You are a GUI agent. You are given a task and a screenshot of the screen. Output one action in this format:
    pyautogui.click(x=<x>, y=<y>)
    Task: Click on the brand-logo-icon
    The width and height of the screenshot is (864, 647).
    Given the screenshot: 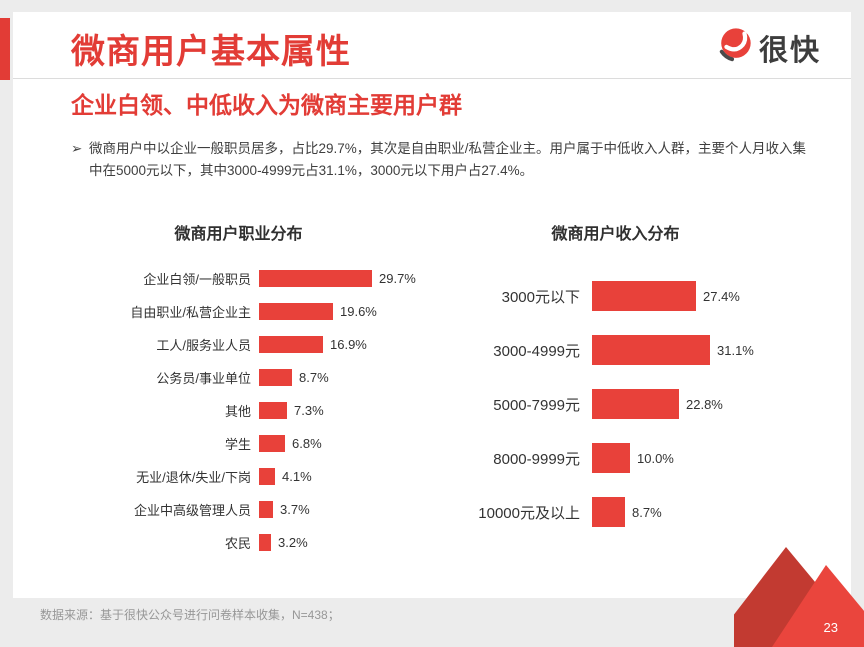 What is the action you would take?
    pyautogui.click(x=735, y=47)
    